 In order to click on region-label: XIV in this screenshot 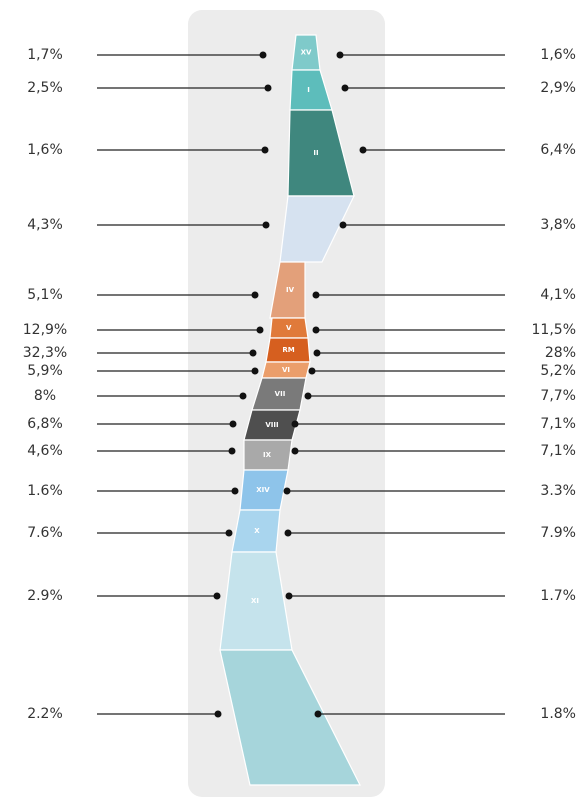, I will do `click(263, 490)`.